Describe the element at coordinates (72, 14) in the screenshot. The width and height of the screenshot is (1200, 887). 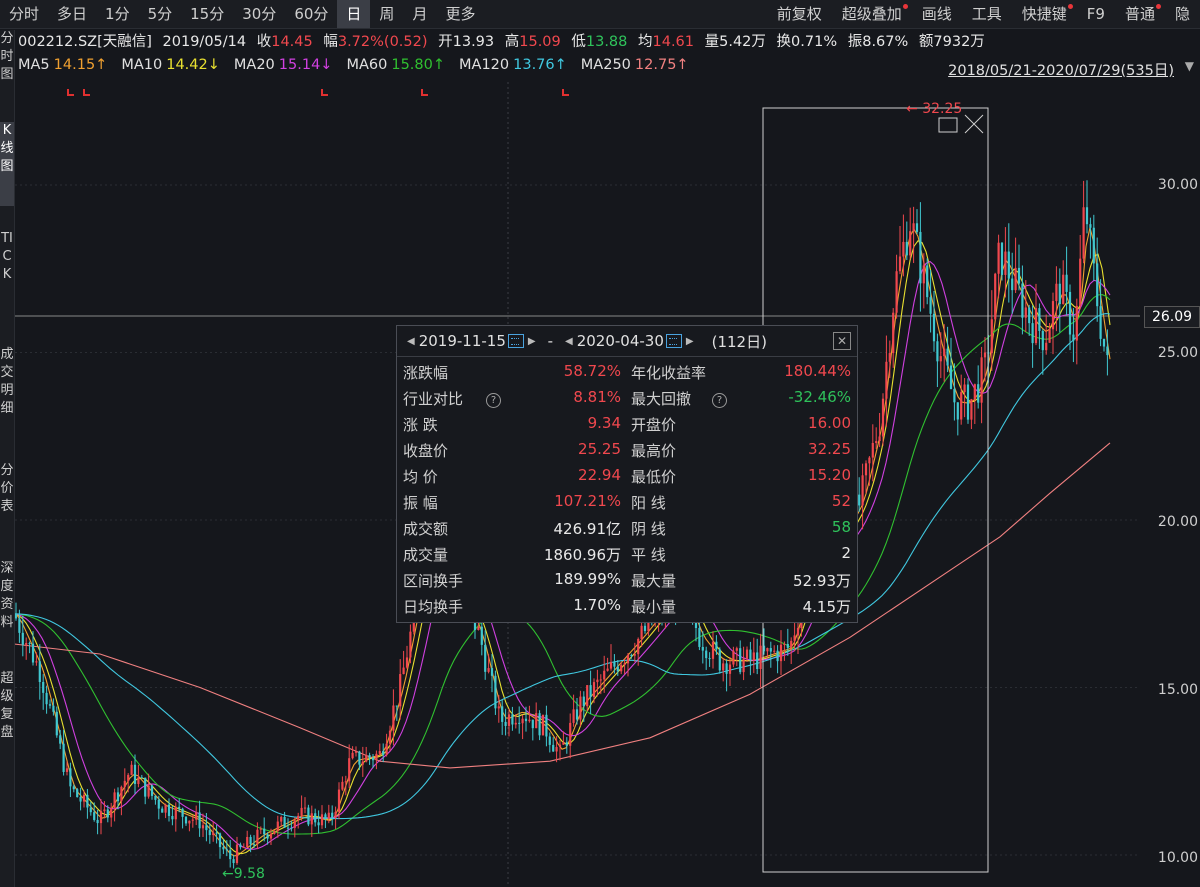
I see `period-tab: 多日` at that location.